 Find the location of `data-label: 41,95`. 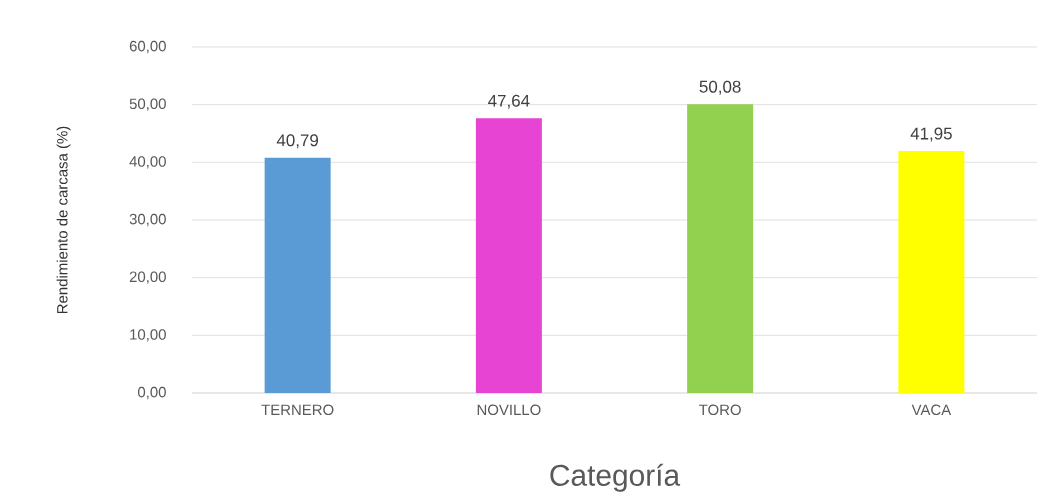

data-label: 41,95 is located at coordinates (931, 134).